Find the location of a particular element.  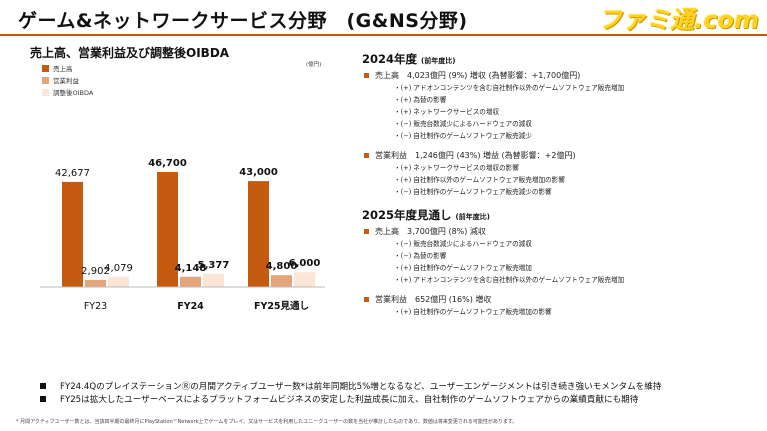

bullet-heading-text: 売上高 3,700億円 (8%) 減収 is located at coordinates (430, 231).